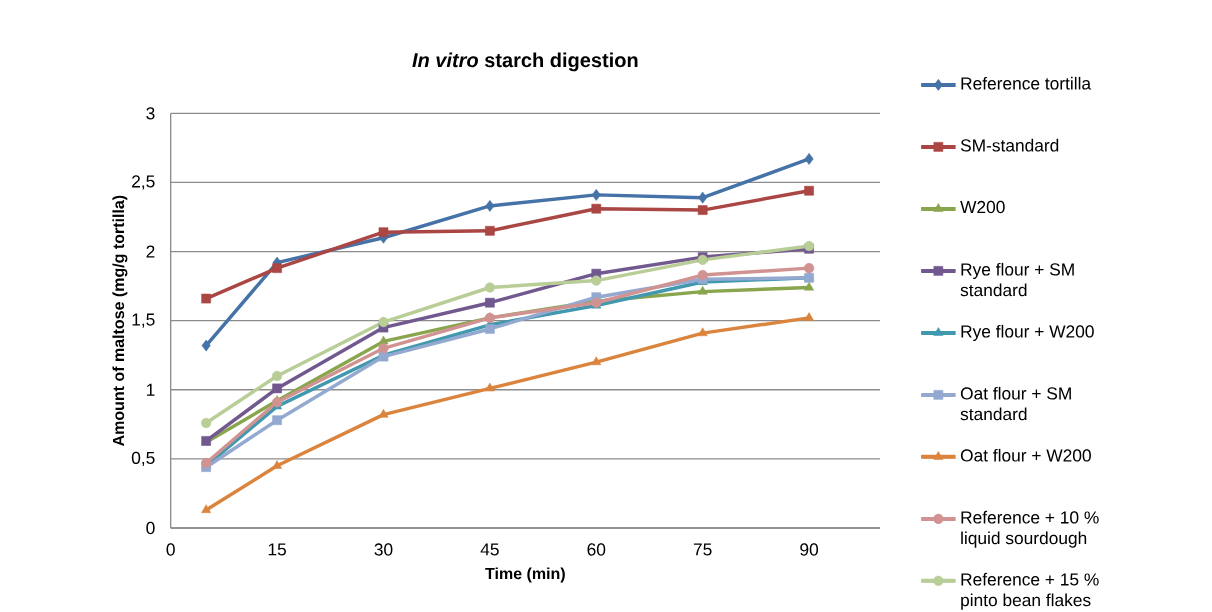 The width and height of the screenshot is (1212, 612). What do you see at coordinates (143, 320) in the screenshot?
I see `y-tick-label: 1,5` at bounding box center [143, 320].